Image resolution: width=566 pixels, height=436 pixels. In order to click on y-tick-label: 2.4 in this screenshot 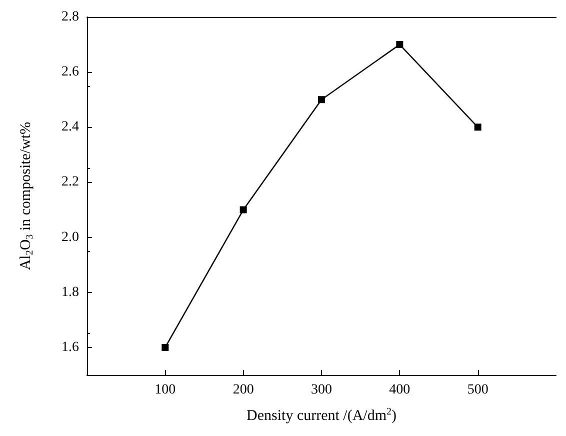, I will do `click(70, 127)`.